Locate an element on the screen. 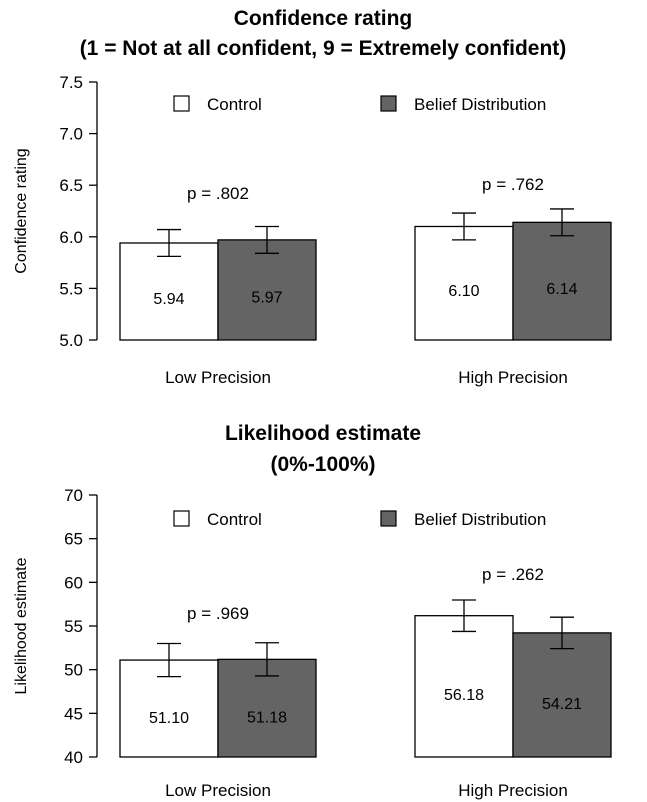 This screenshot has width=647, height=802. chart-title: Likelihood estimate is located at coordinates (323, 433).